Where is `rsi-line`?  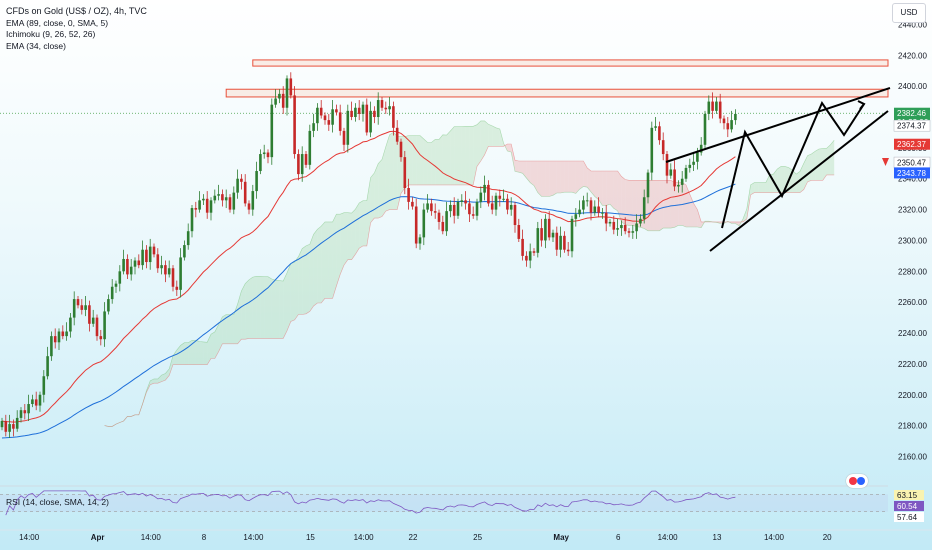 rsi-line is located at coordinates (370, 503).